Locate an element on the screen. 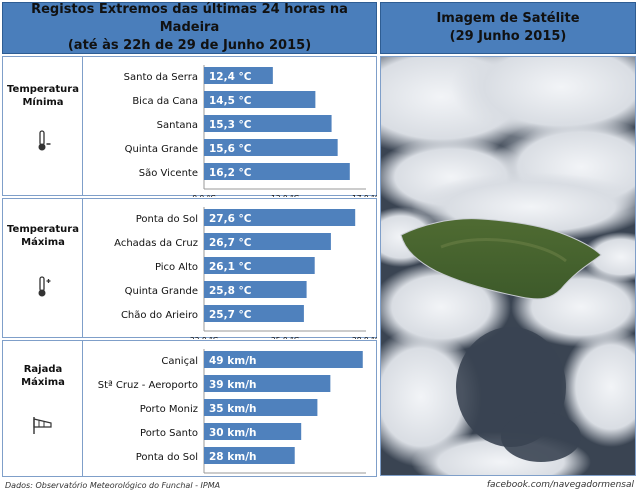  data-label: 15,6 °C is located at coordinates (230, 149).